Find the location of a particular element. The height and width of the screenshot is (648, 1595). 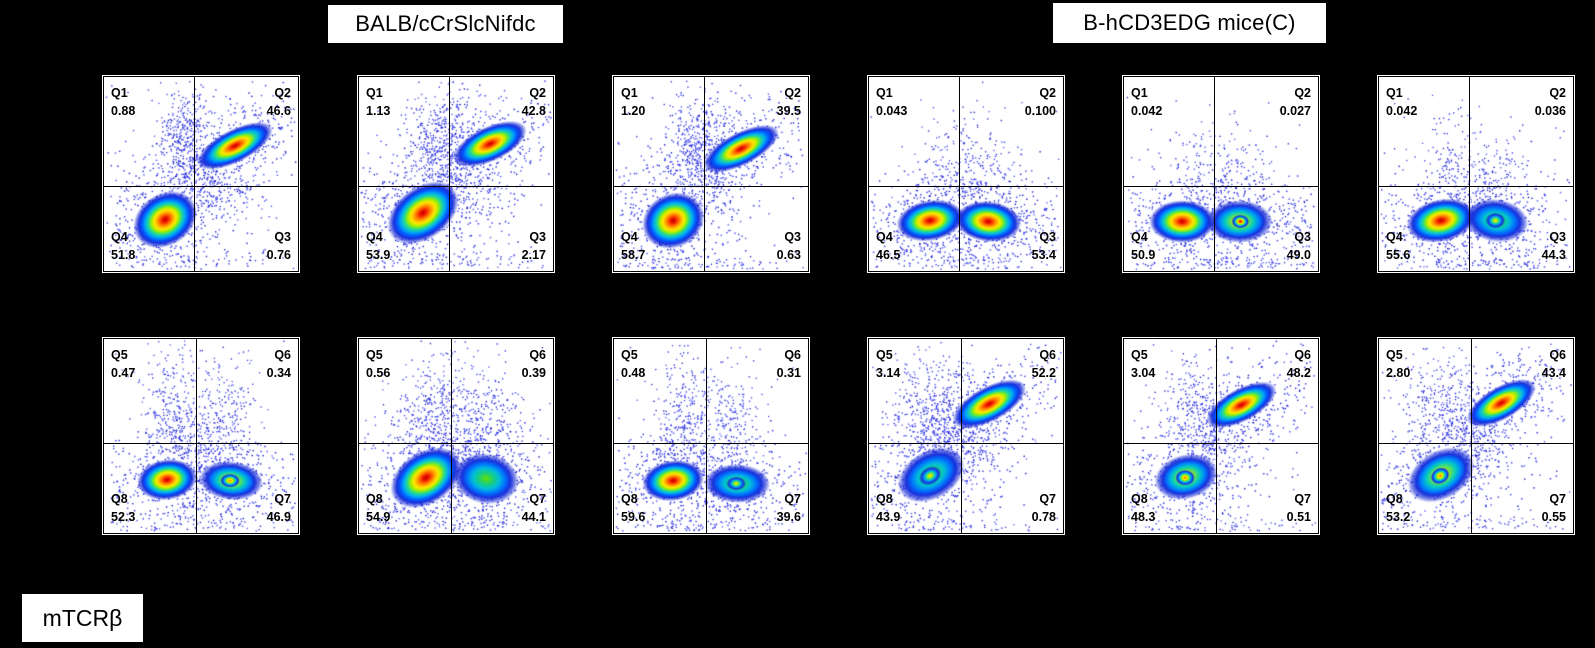

flow-panel-r2c2: Q5 0.56 Q6 0.39 Q8 54.9 Q7 44.1 is located at coordinates (456, 436).